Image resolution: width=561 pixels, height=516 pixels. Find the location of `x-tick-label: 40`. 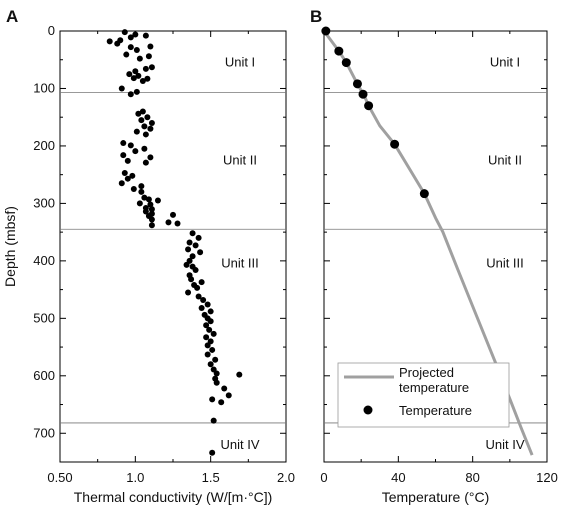

x-tick-label: 40 is located at coordinates (398, 477).